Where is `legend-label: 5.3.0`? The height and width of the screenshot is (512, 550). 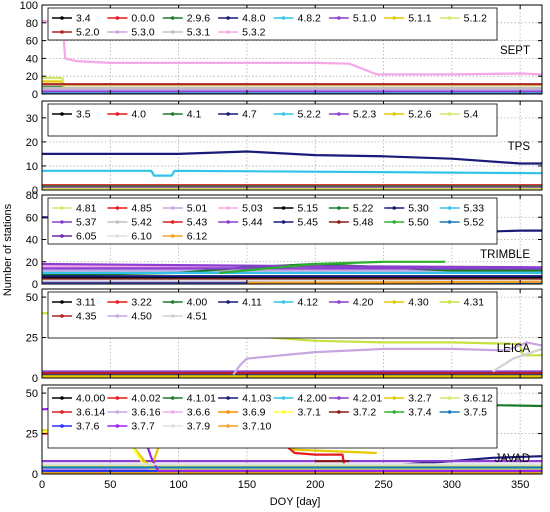 legend-label: 5.3.0 is located at coordinates (143, 33).